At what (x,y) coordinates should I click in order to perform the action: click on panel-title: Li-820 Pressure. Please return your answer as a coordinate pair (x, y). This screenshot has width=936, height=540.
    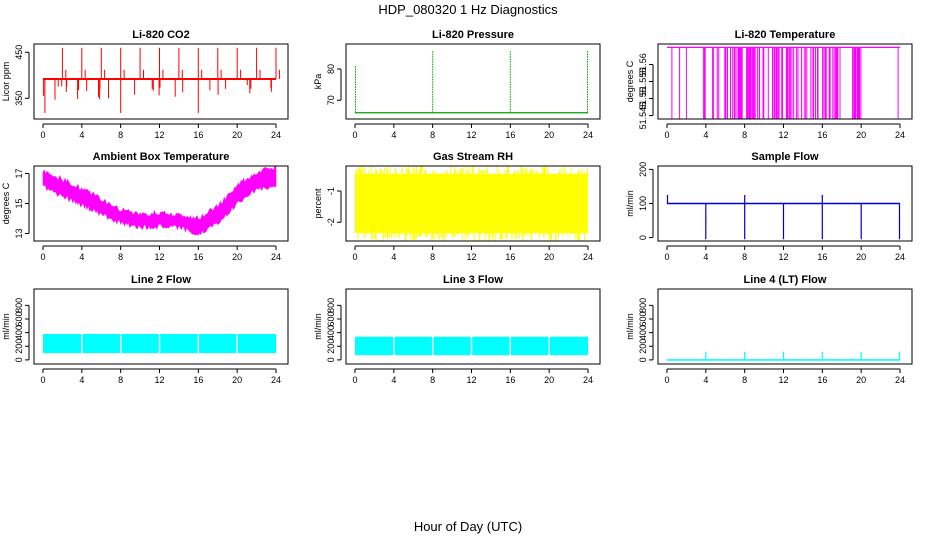
    Looking at the image, I should click on (473, 35).